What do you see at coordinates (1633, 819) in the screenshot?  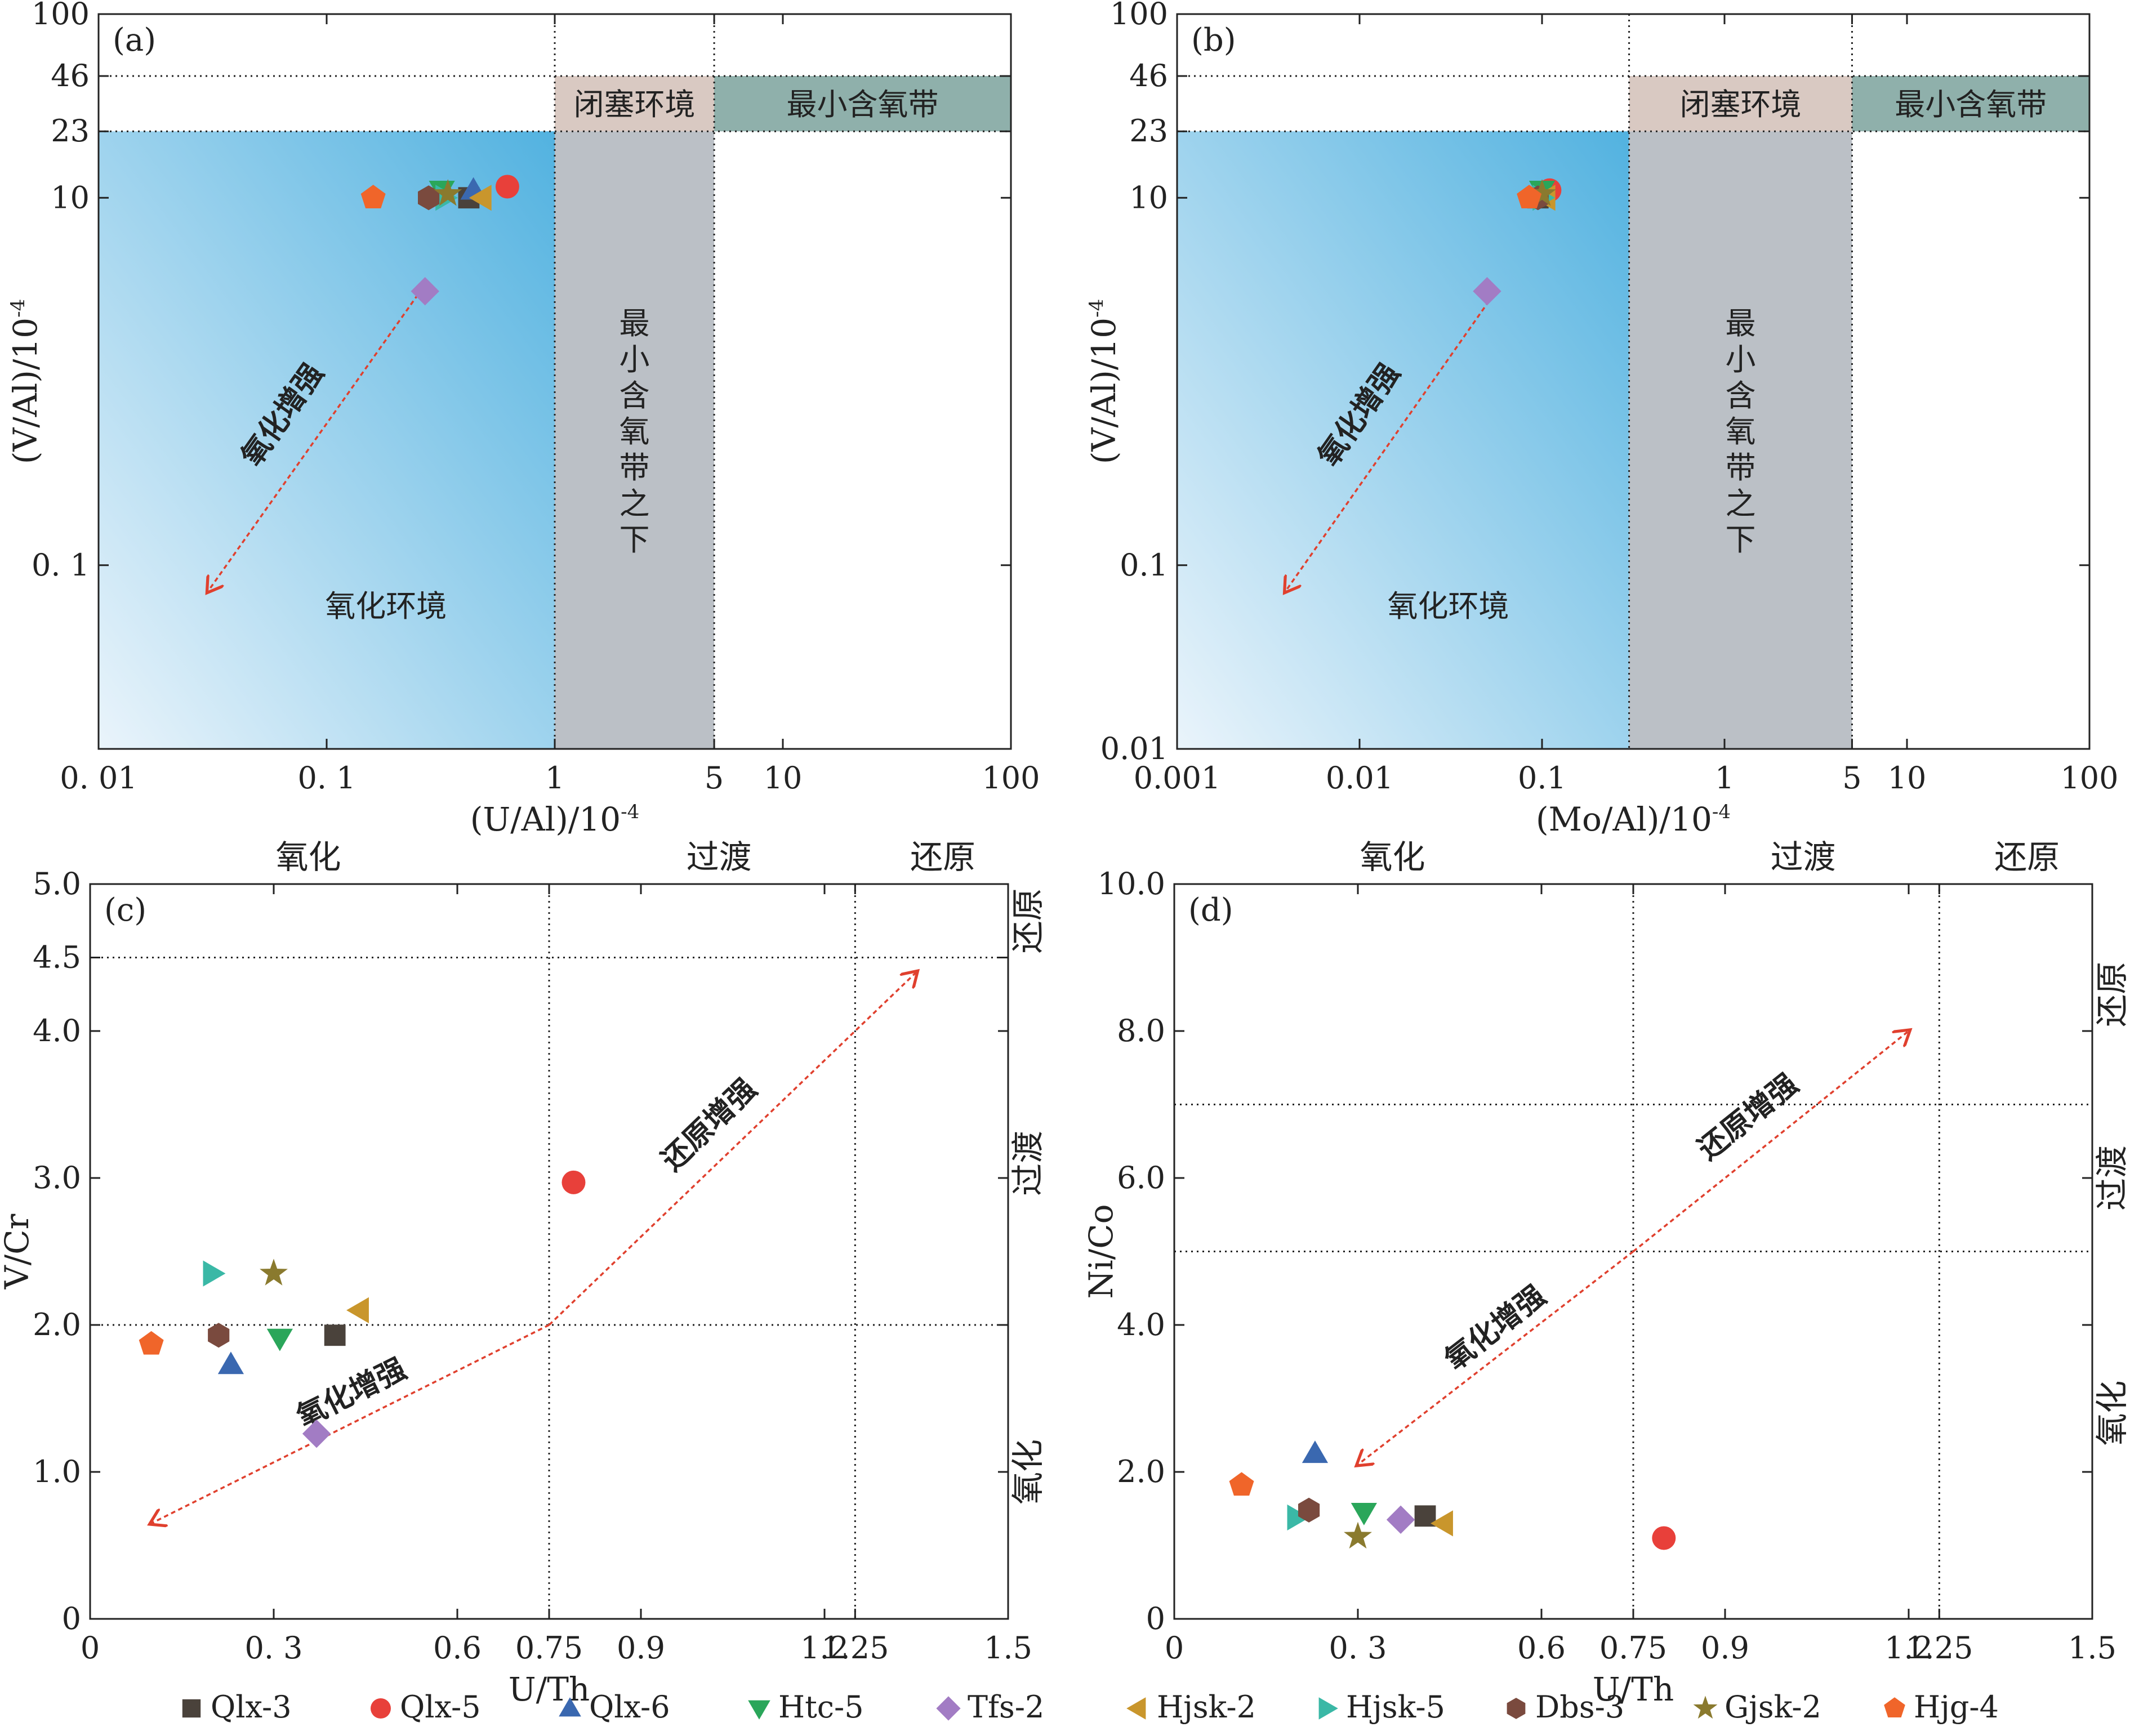 I see `x-axis-label: (Mo/Al)/10-4` at bounding box center [1633, 819].